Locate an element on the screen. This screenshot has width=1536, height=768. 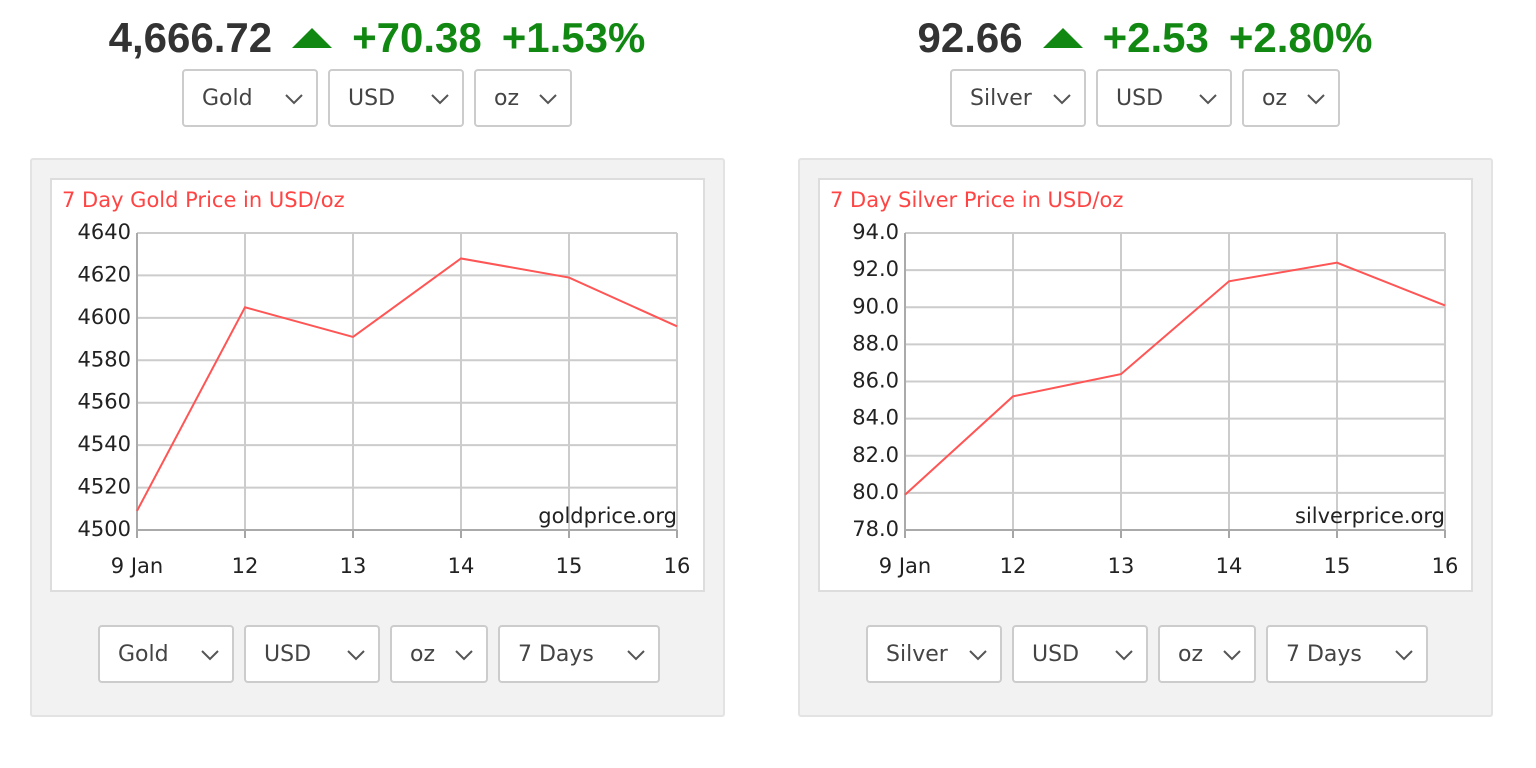
change: +2.53 is located at coordinates (1155, 37).